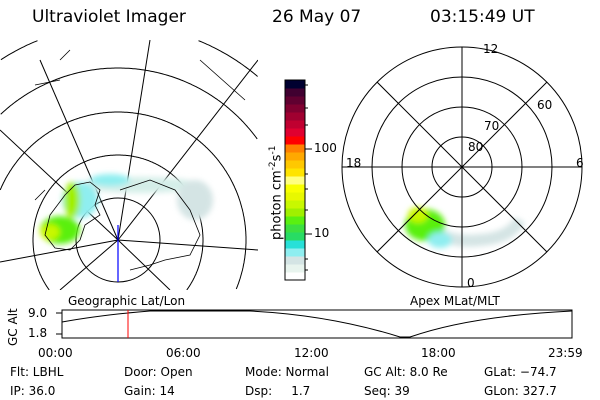  I want to click on timeline-xtick: 00:00, so click(55, 353).